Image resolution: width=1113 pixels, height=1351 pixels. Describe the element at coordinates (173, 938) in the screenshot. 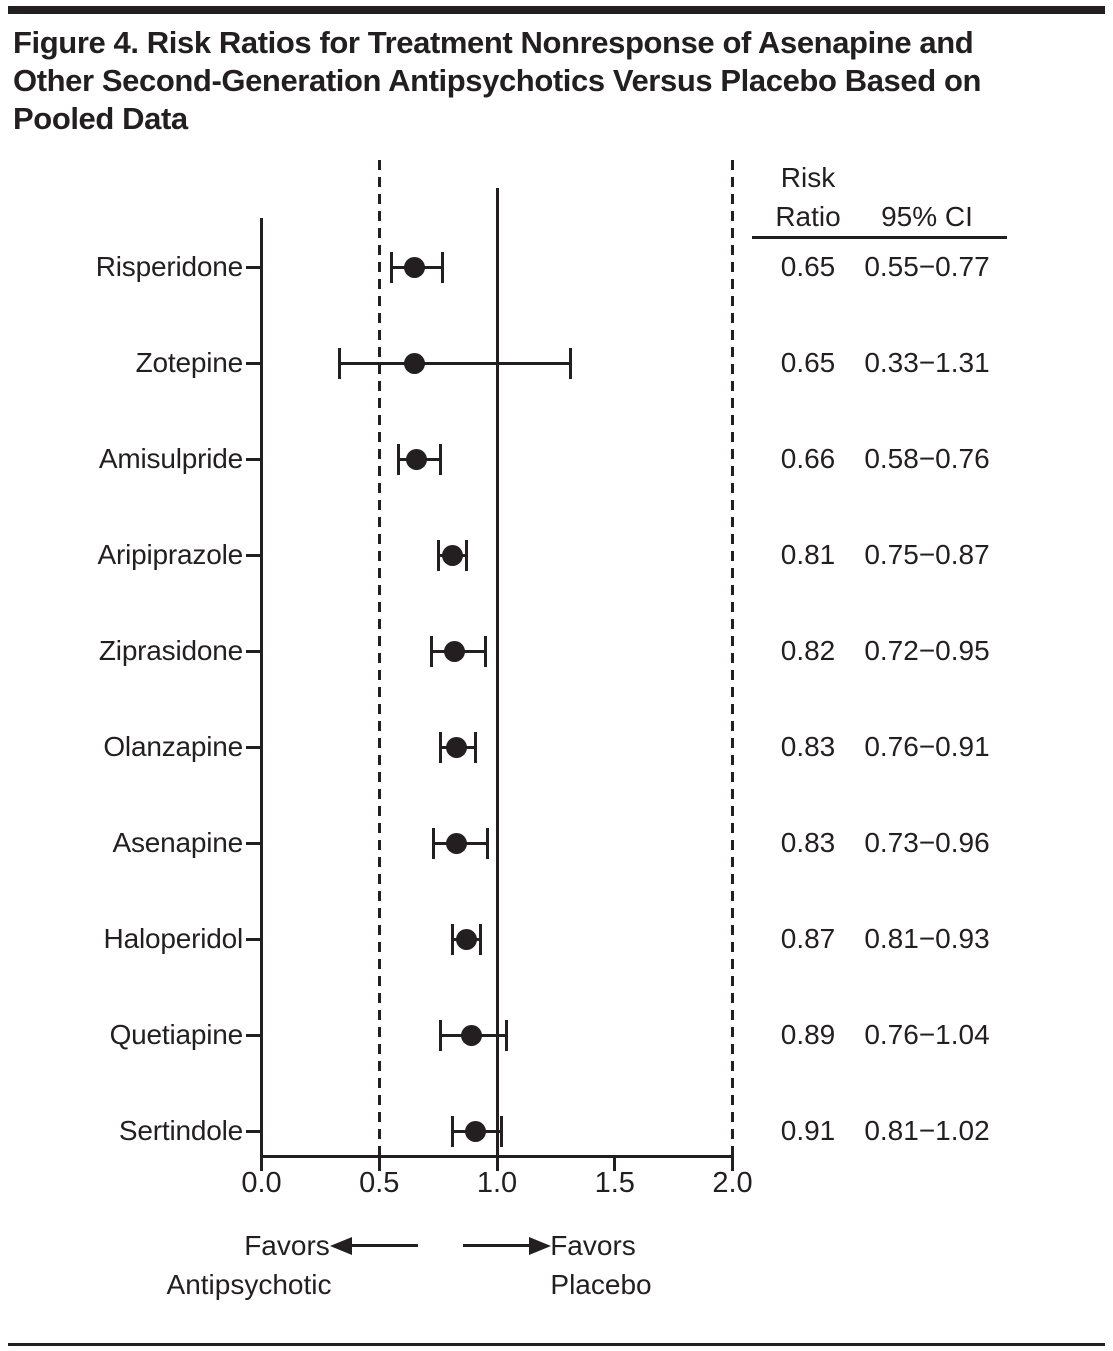

I see `drug-label: Haloperidol` at that location.